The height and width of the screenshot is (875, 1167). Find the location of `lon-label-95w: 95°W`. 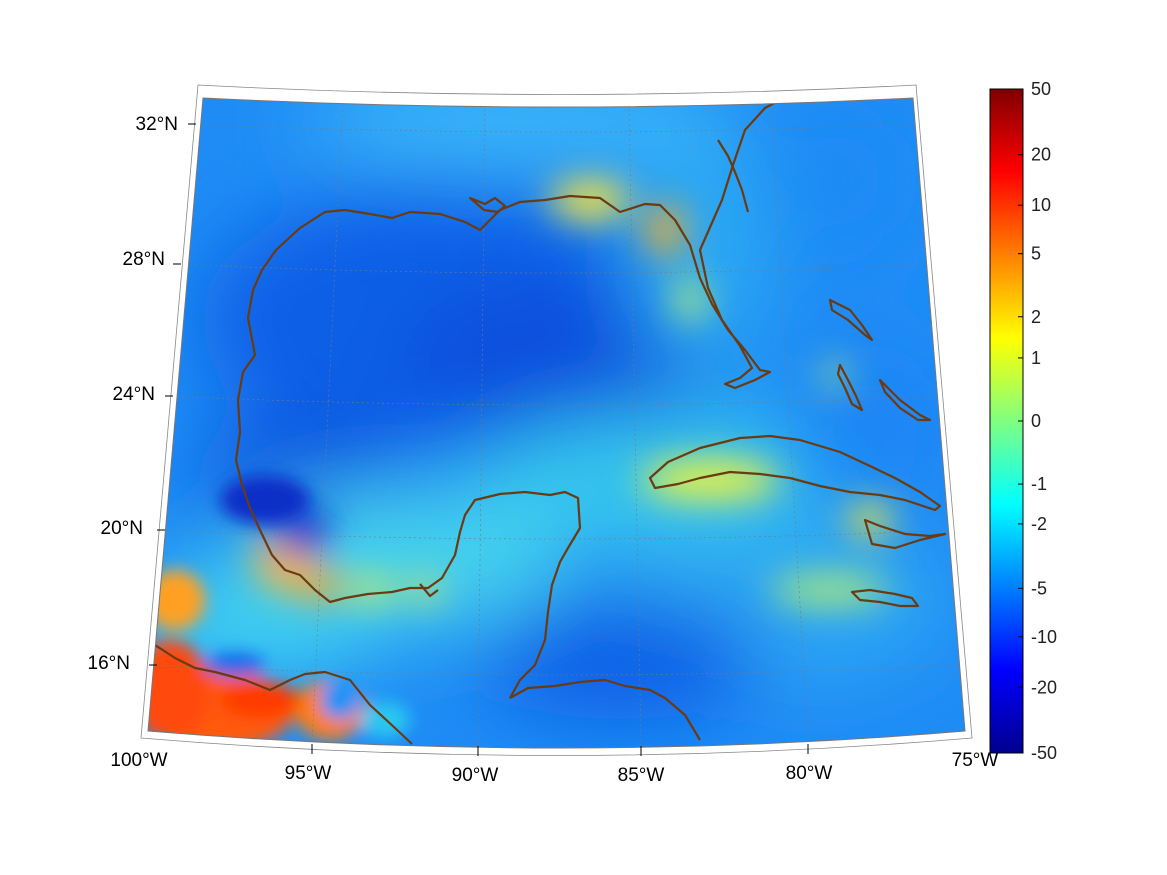

lon-label-95w: 95°W is located at coordinates (308, 773).